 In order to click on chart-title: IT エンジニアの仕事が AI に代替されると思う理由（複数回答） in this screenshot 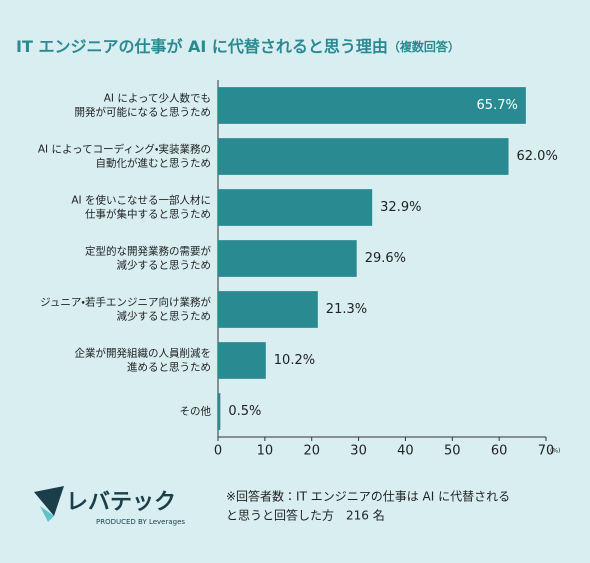, I will do `click(238, 46)`.